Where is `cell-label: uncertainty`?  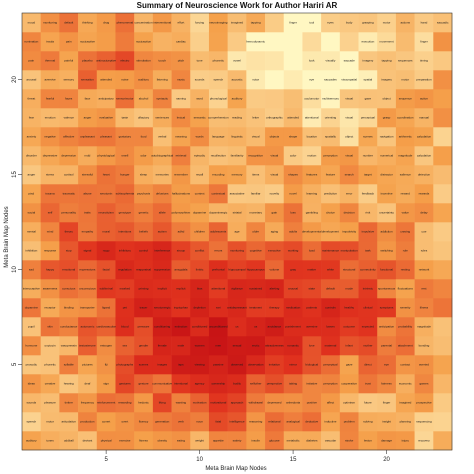
cell-label: uncertainty is located at coordinates (386, 213).